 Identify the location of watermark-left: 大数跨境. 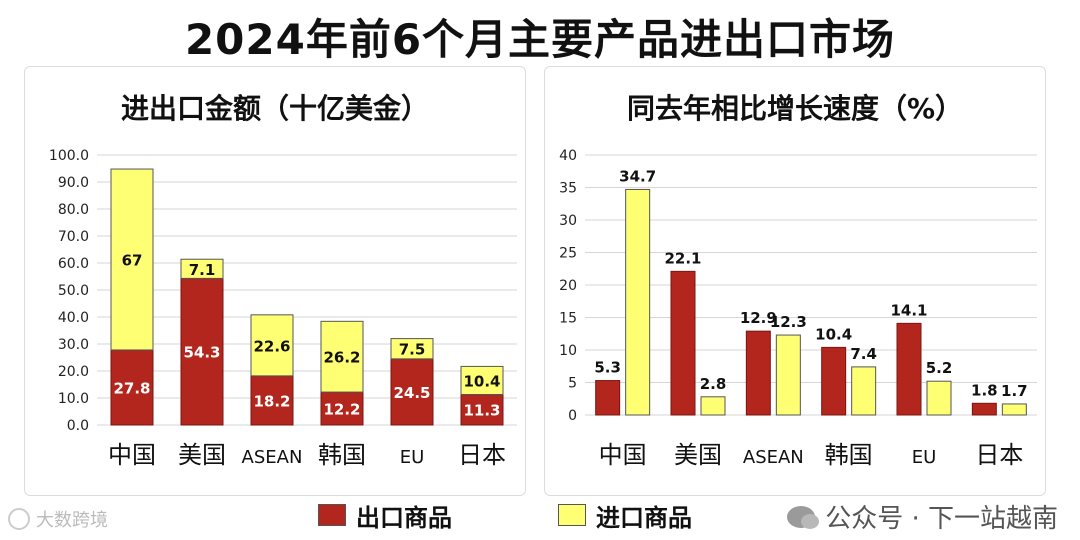
(58, 519).